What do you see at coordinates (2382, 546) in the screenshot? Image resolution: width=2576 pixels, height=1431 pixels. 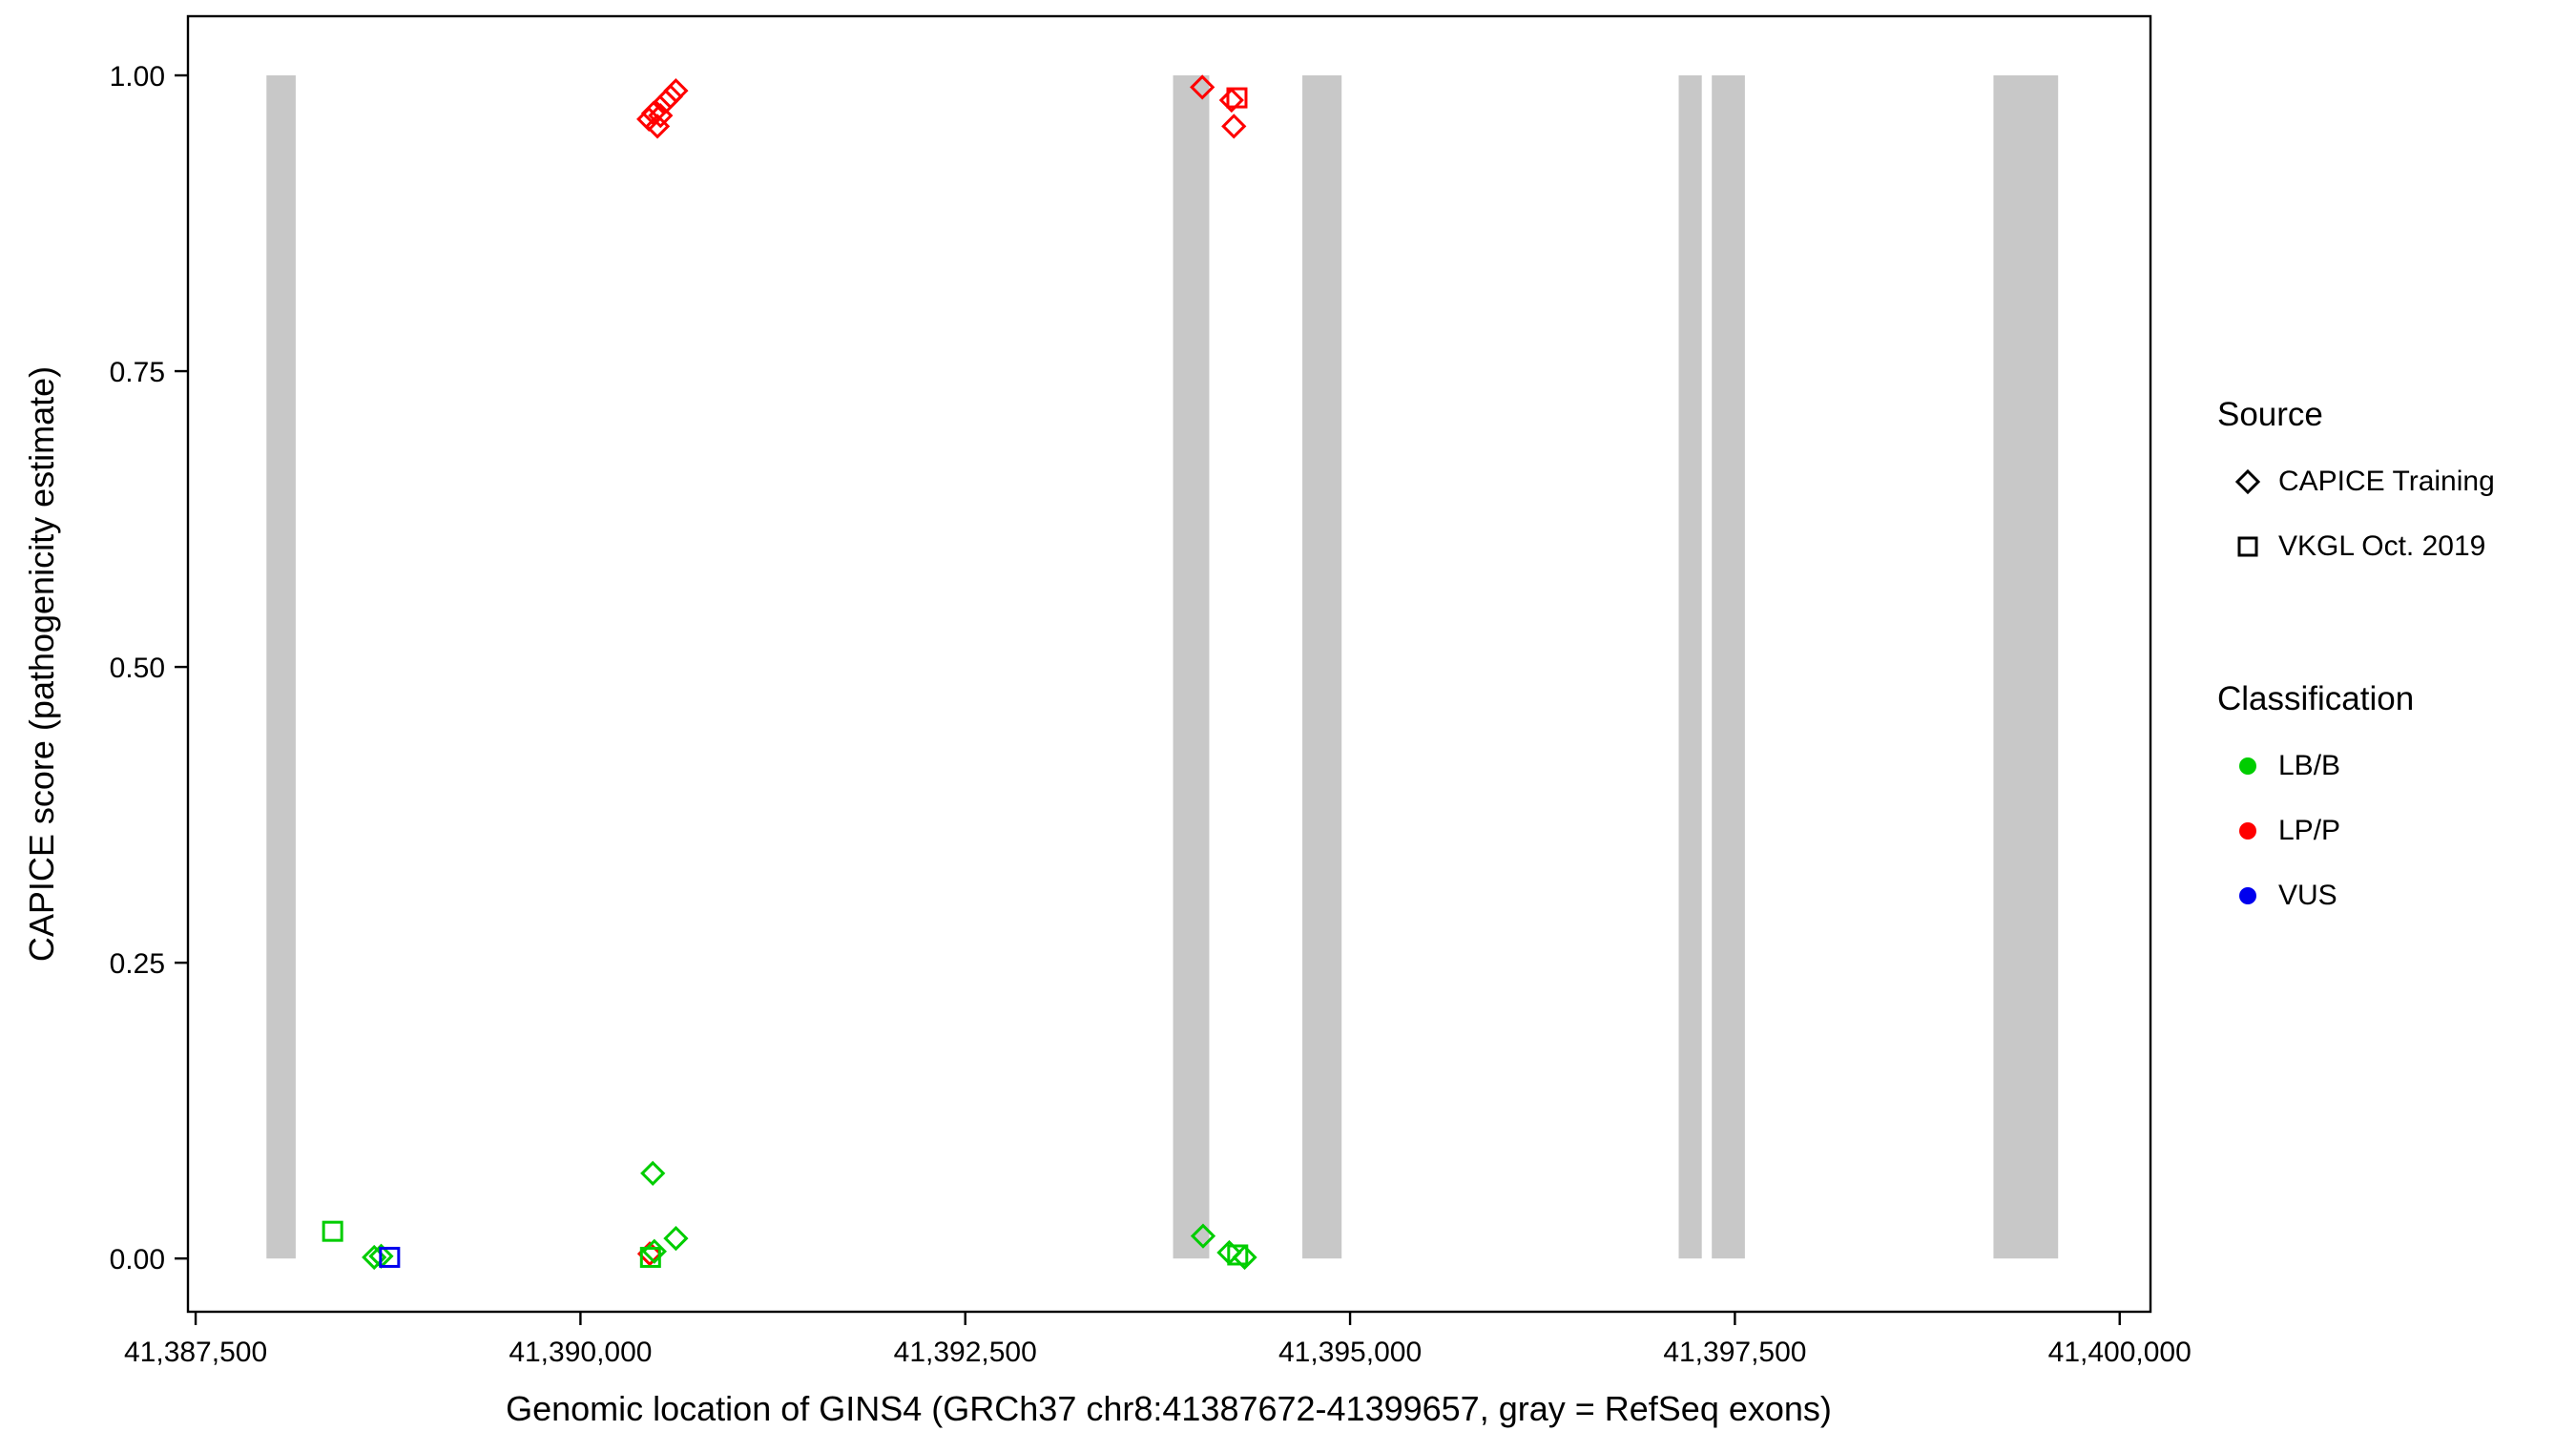 I see `legend-item-label: VKGL Oct. 2019` at bounding box center [2382, 546].